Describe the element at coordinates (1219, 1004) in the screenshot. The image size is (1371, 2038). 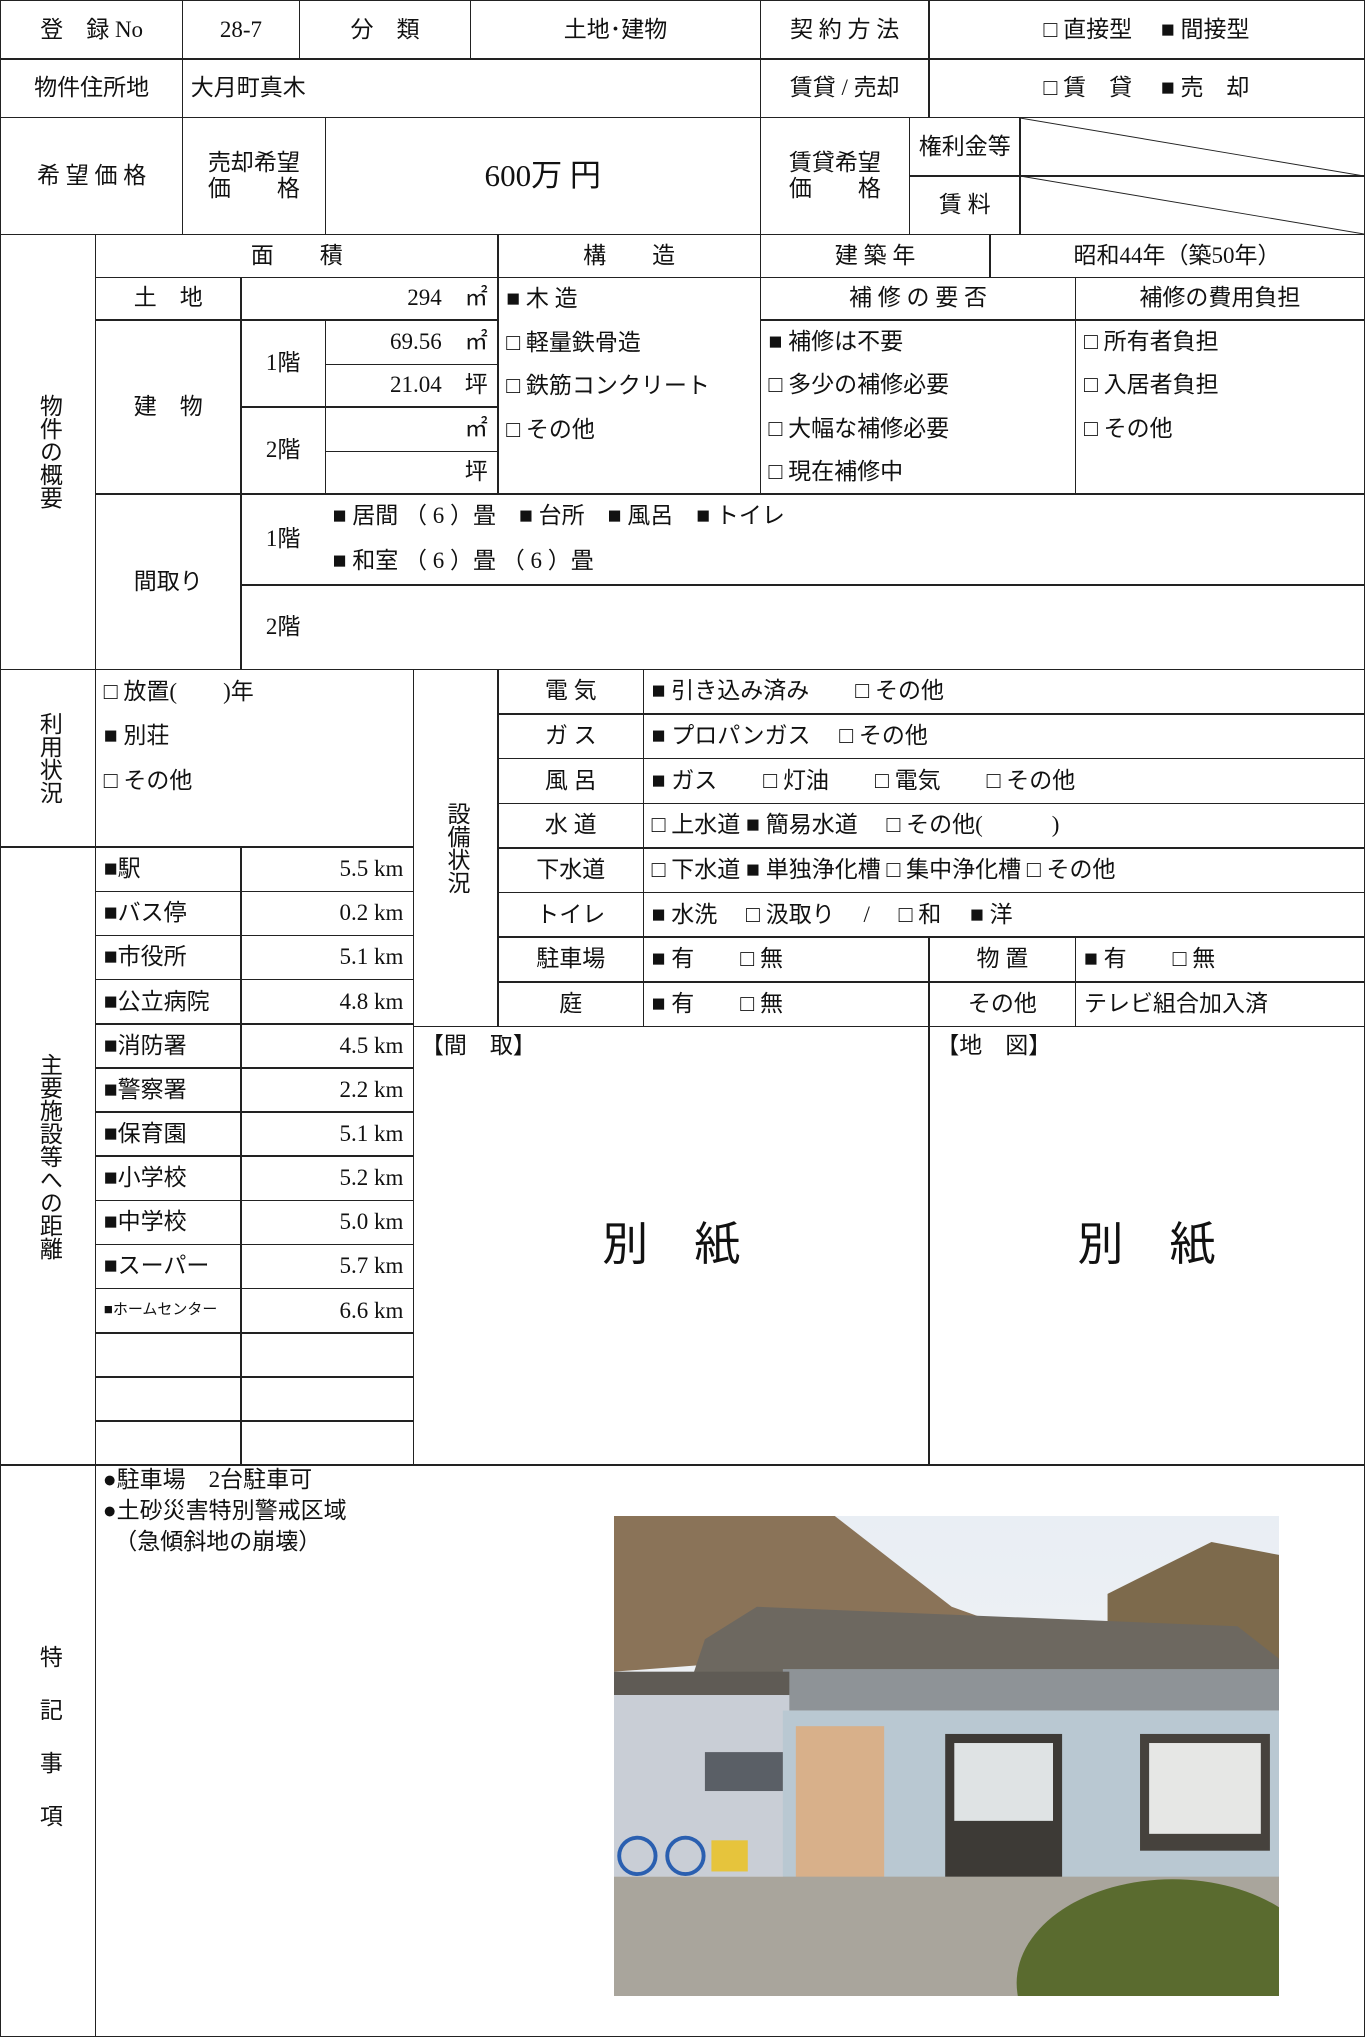
I see `subvalue: テレビ組合加入済` at that location.